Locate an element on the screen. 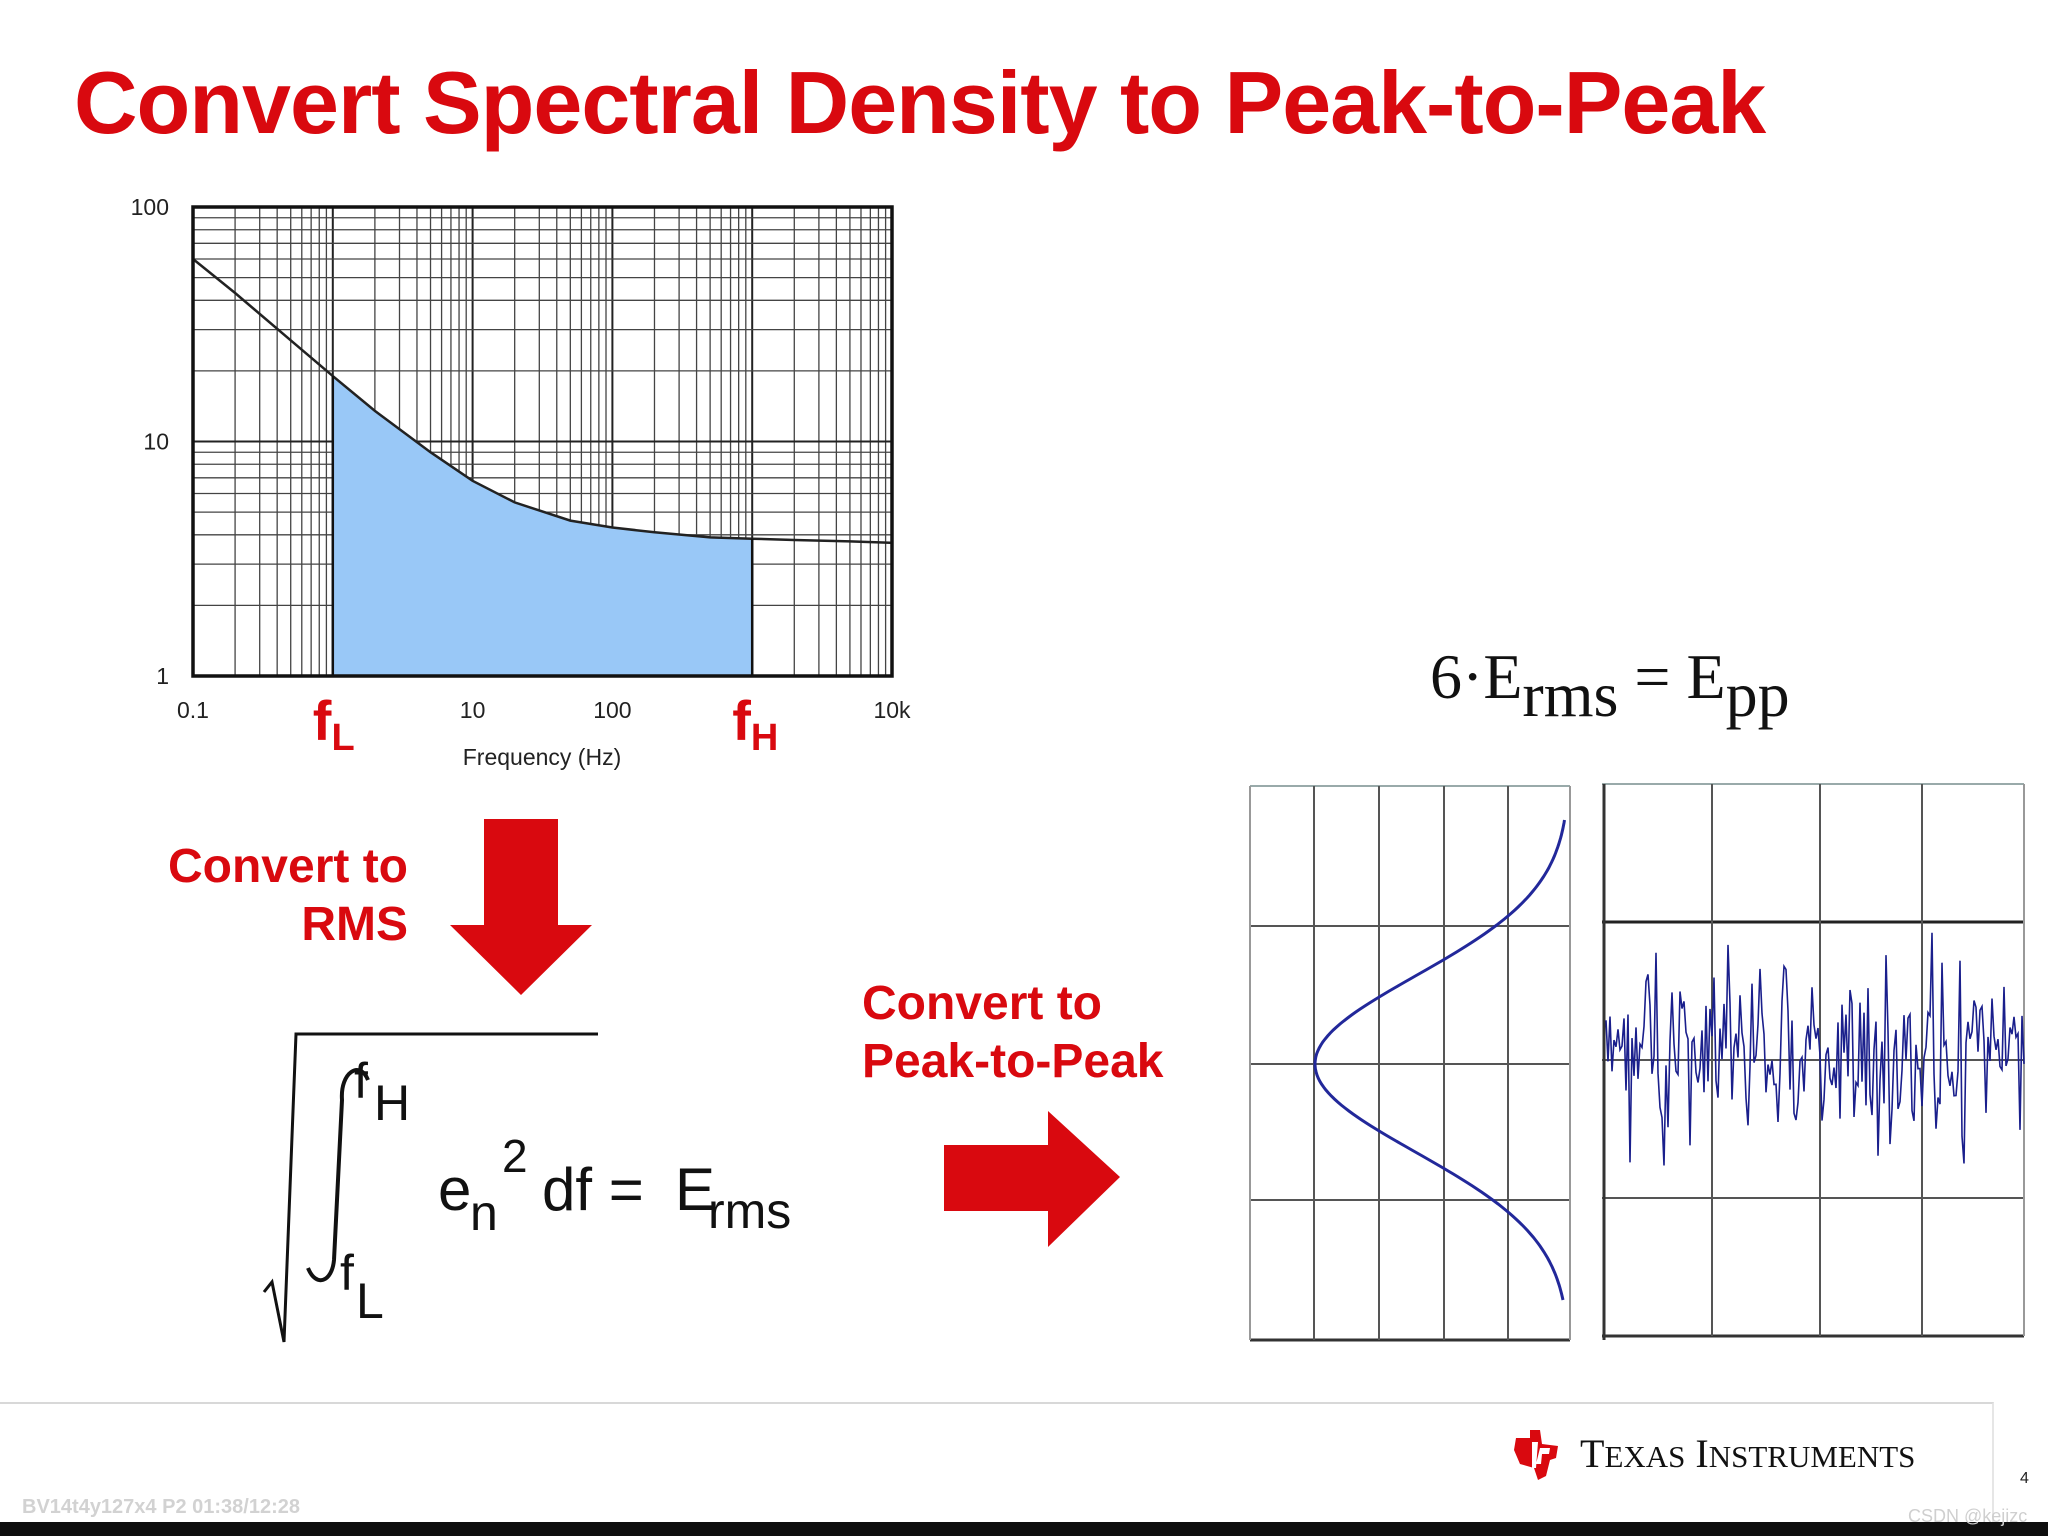  svg-text: df = is located at coordinates (593, 1189).